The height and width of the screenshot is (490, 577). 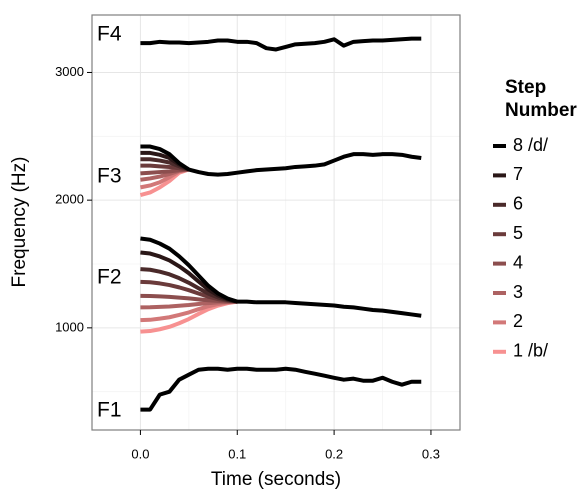 I want to click on legend-label: 3, so click(x=518, y=292).